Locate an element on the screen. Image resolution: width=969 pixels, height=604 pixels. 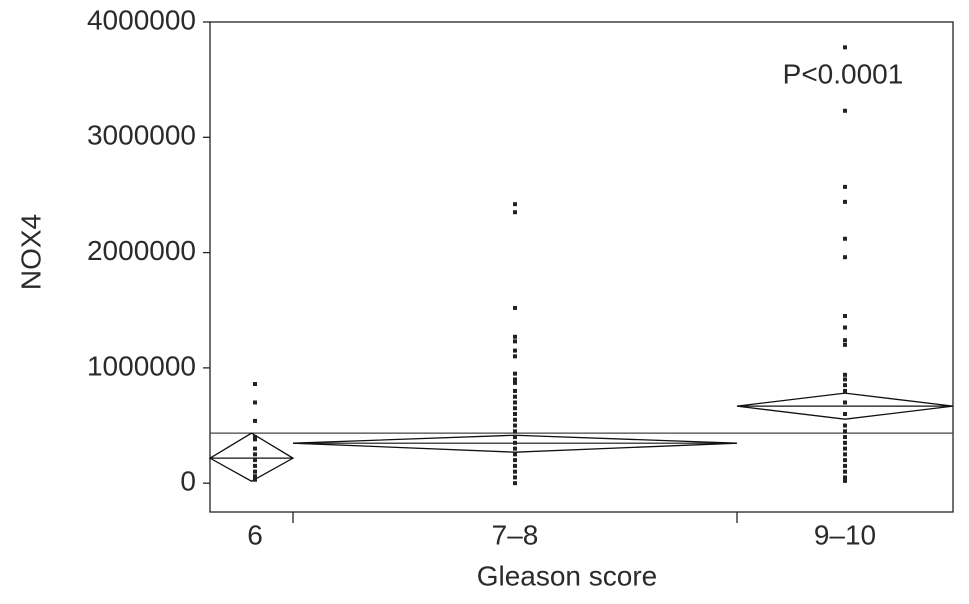
means-diamond is located at coordinates (251, 457).